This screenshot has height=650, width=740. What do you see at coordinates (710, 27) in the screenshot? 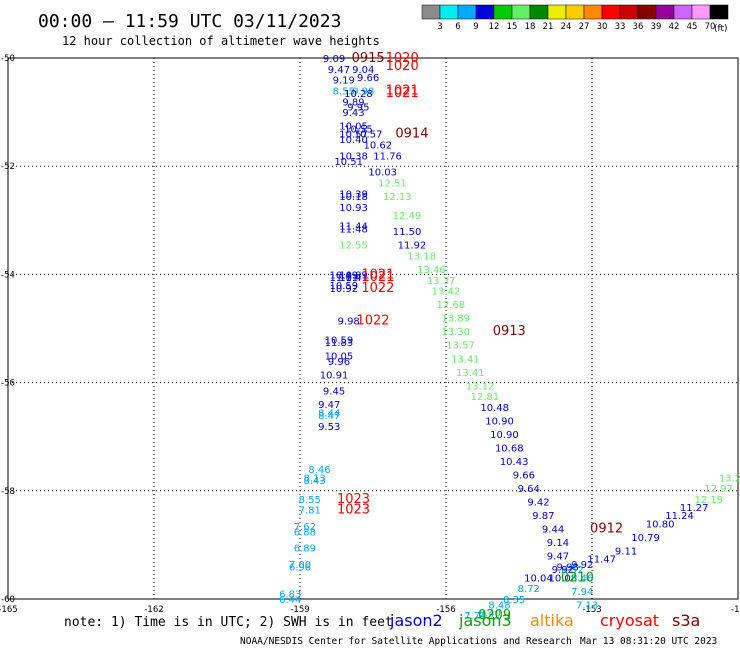
I see `colorbar-tick: 70` at bounding box center [710, 27].